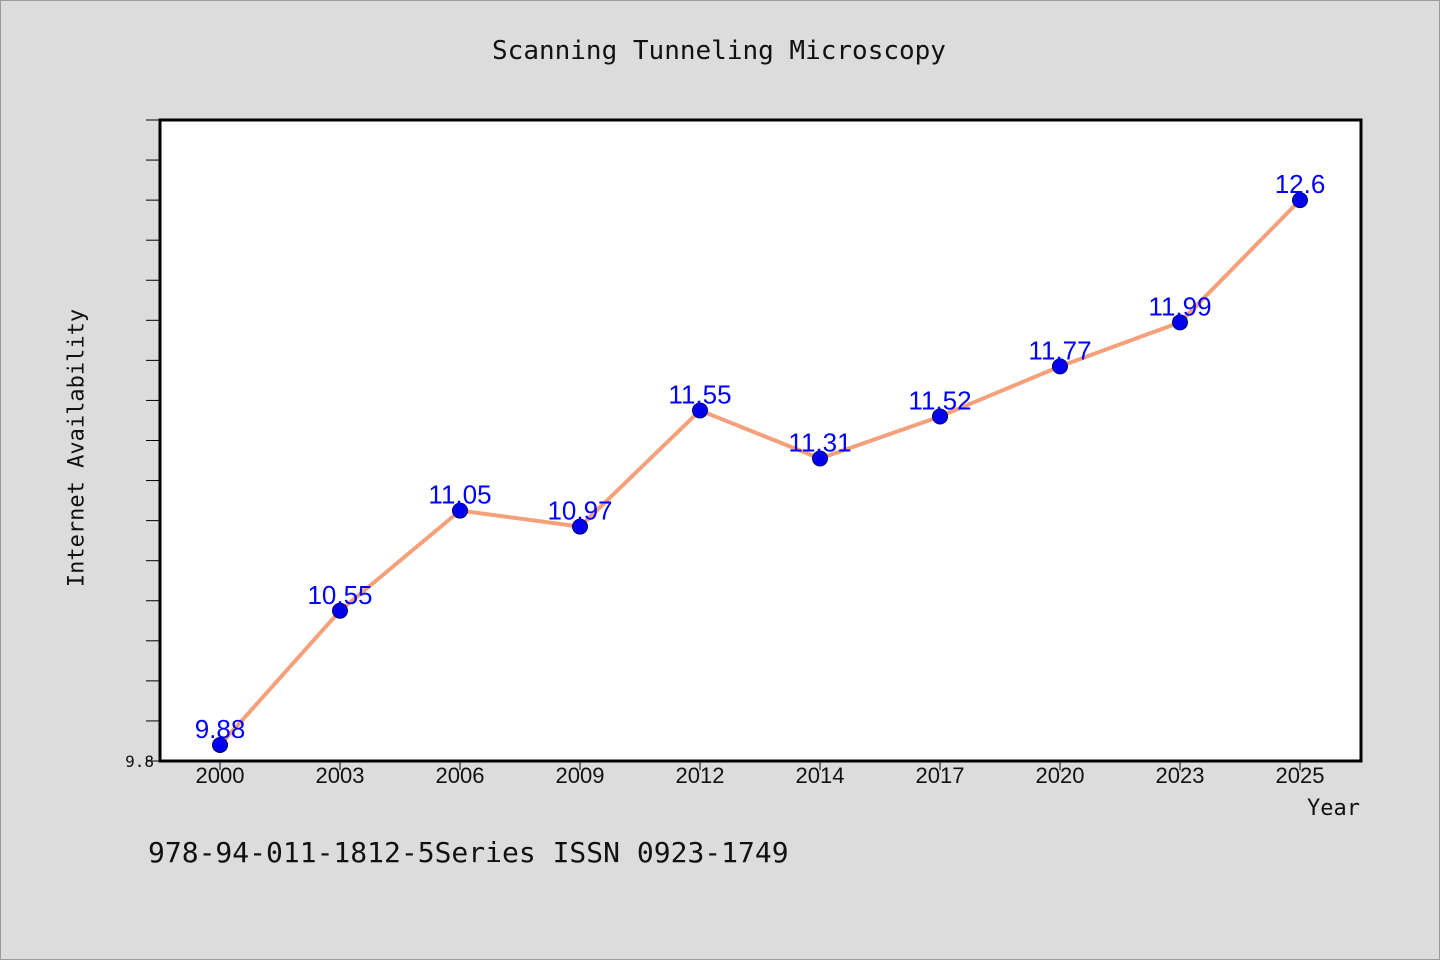 The width and height of the screenshot is (1440, 960). Describe the element at coordinates (699, 394) in the screenshot. I see `data-point-label: 11.55` at that location.